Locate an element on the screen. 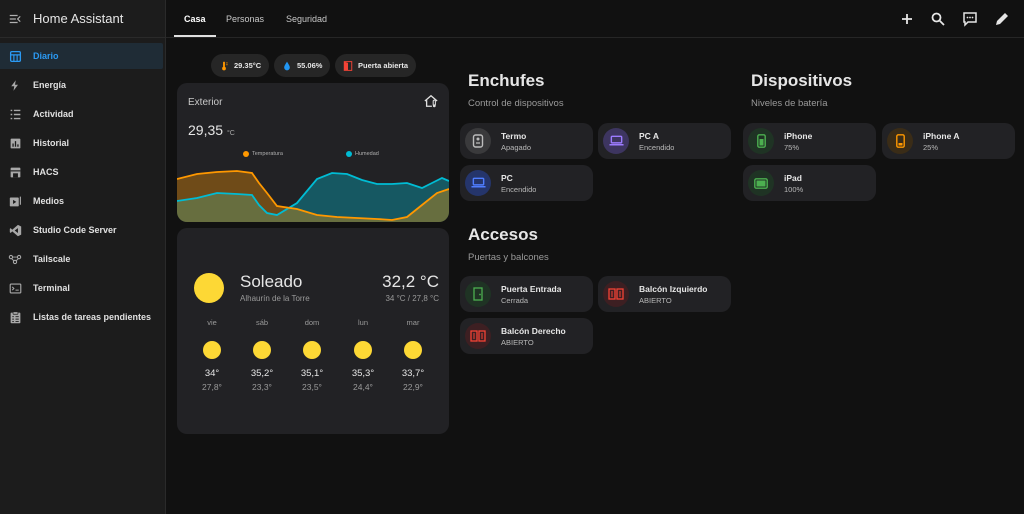  tab-casa: Casa is located at coordinates (195, 19).